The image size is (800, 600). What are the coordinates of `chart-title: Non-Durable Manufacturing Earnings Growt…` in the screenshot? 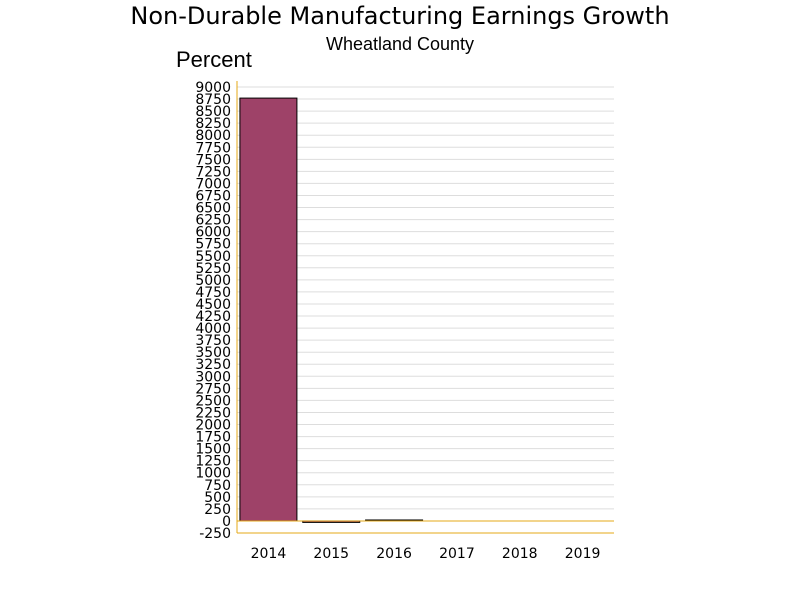 It's located at (400, 16).